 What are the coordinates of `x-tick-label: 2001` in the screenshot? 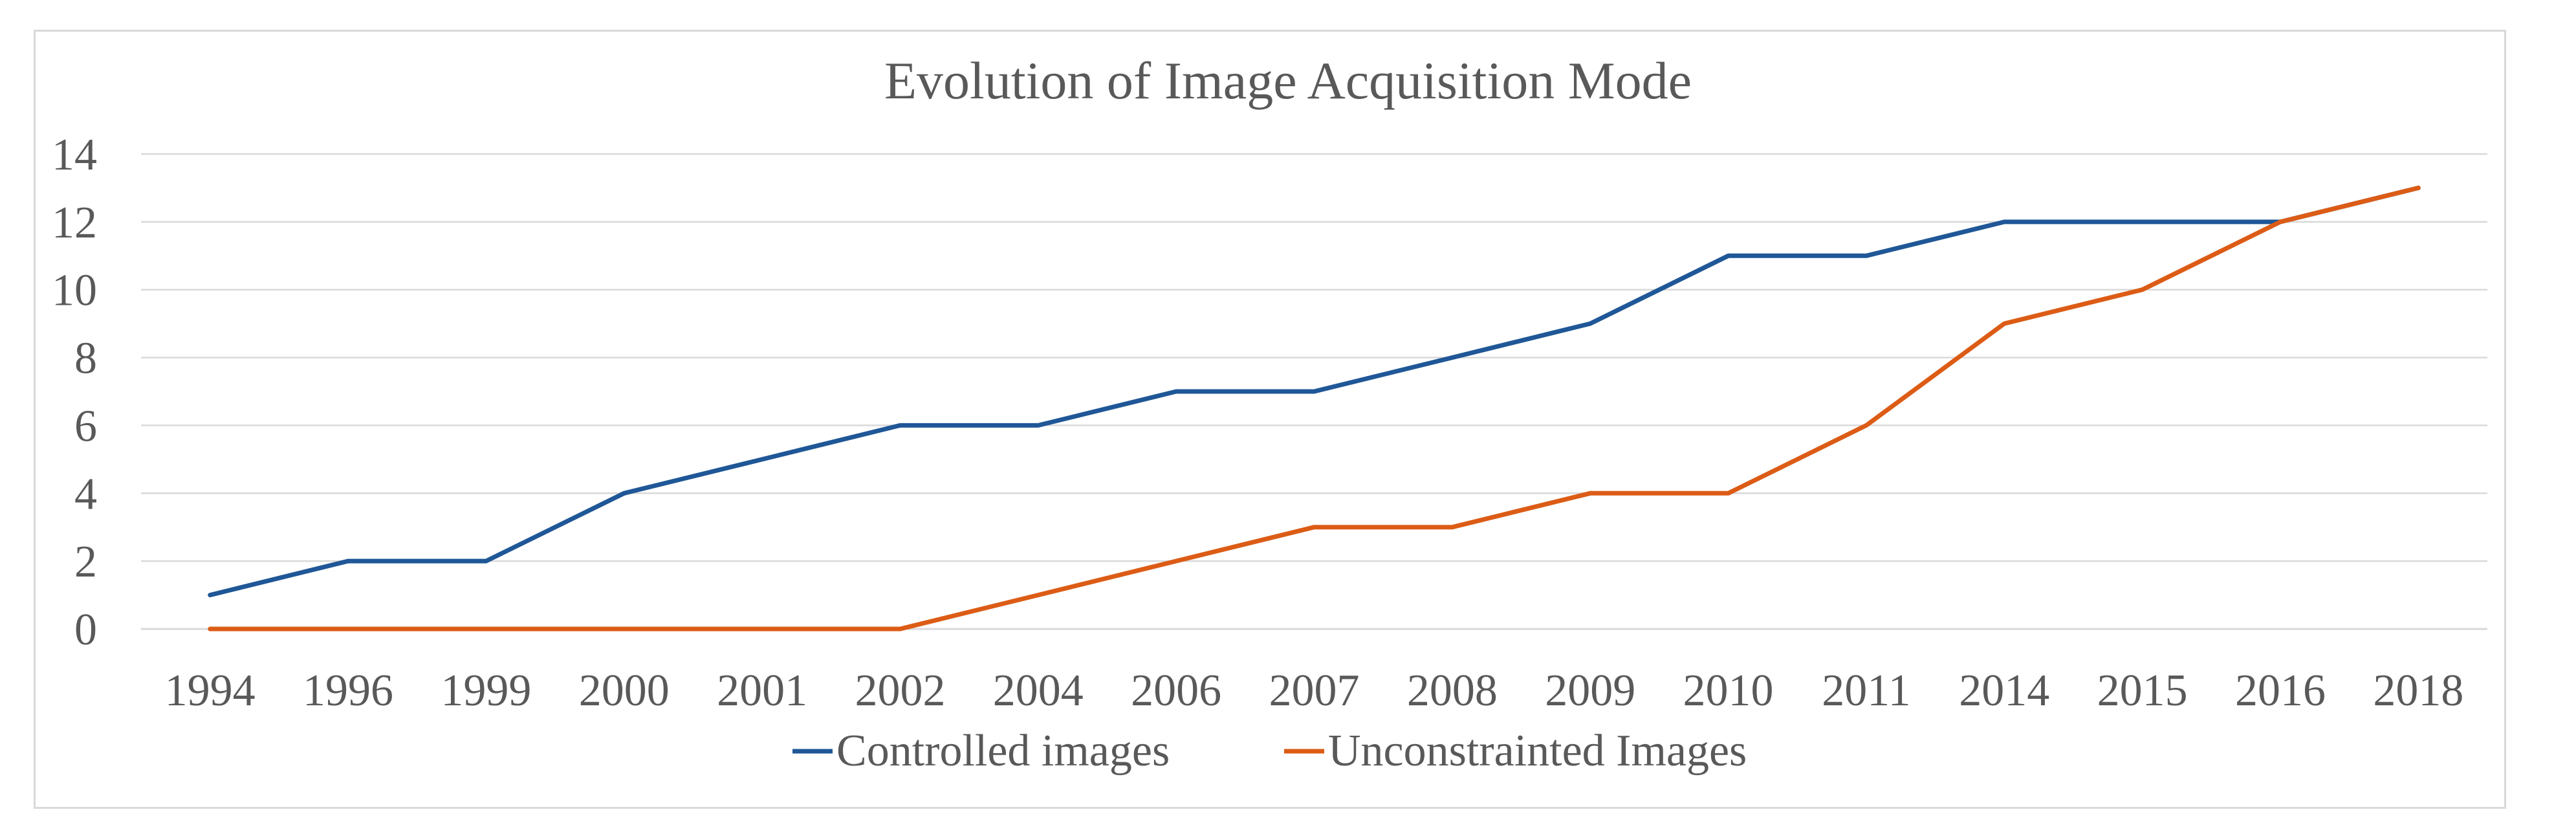 It's located at (762, 691).